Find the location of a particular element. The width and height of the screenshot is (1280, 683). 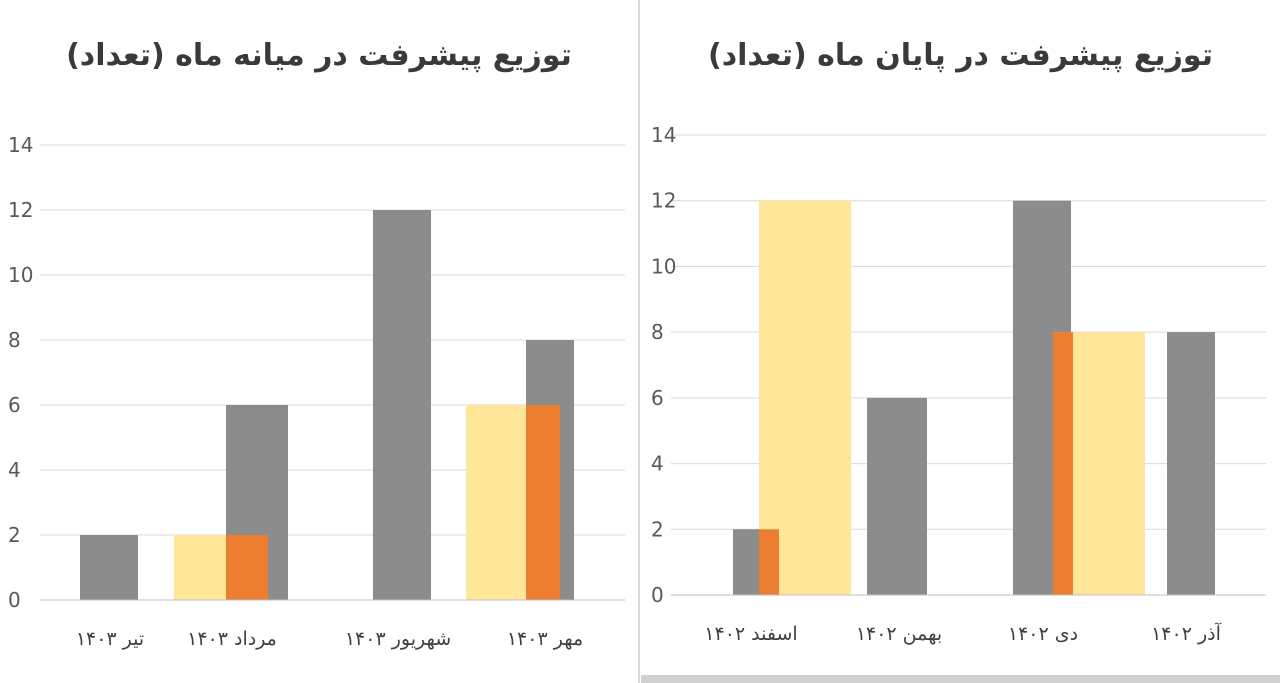

x-category-label: دی ۱۴۰۲ is located at coordinates (1043, 634).